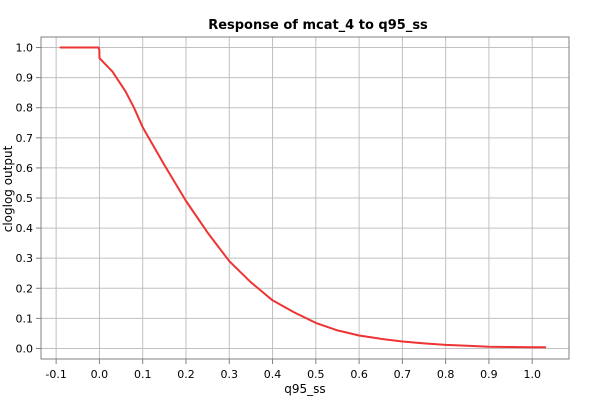  What do you see at coordinates (100, 374) in the screenshot?
I see `x-tick-label: 0.0` at bounding box center [100, 374].